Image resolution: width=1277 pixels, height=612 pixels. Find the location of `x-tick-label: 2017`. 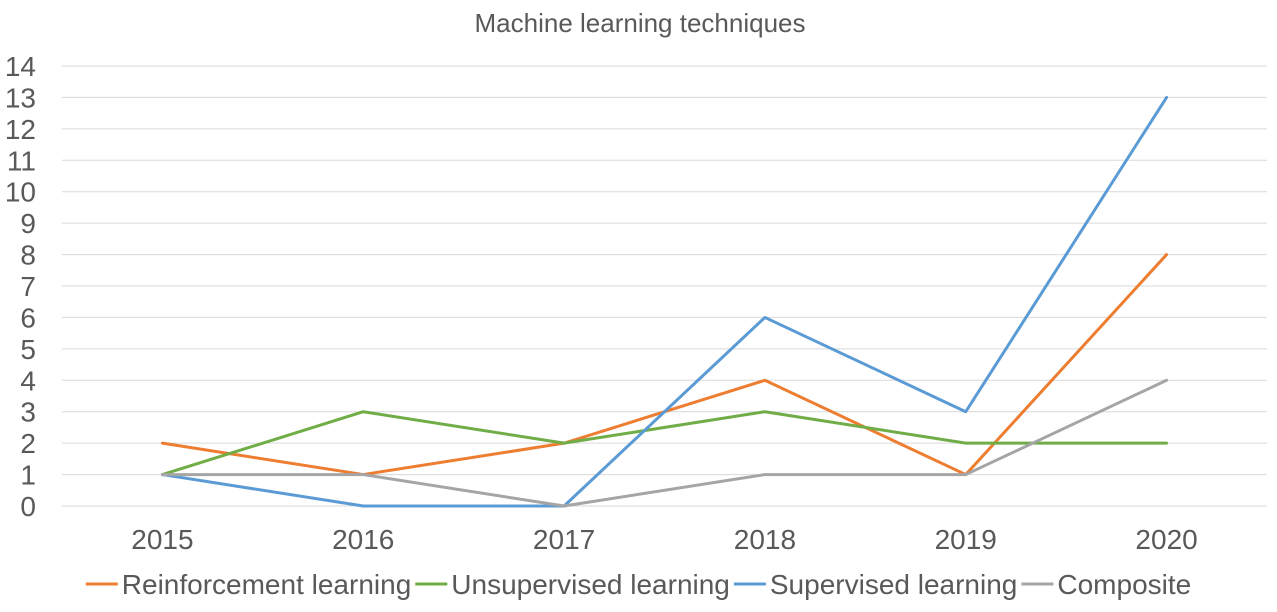

x-tick-label: 2017 is located at coordinates (564, 539).